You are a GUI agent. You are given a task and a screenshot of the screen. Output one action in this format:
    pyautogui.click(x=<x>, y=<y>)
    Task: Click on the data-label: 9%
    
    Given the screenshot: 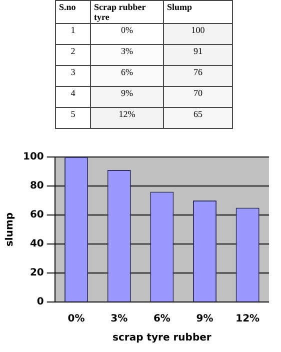 What is the action you would take?
    pyautogui.click(x=127, y=97)
    